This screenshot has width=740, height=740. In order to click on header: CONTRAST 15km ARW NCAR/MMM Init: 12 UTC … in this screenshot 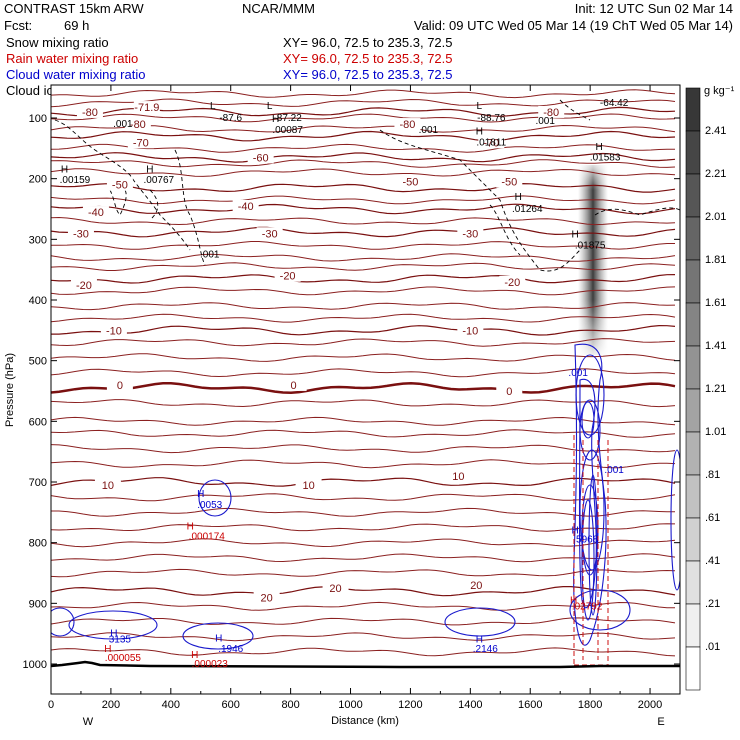, I will do `click(368, 49)`.